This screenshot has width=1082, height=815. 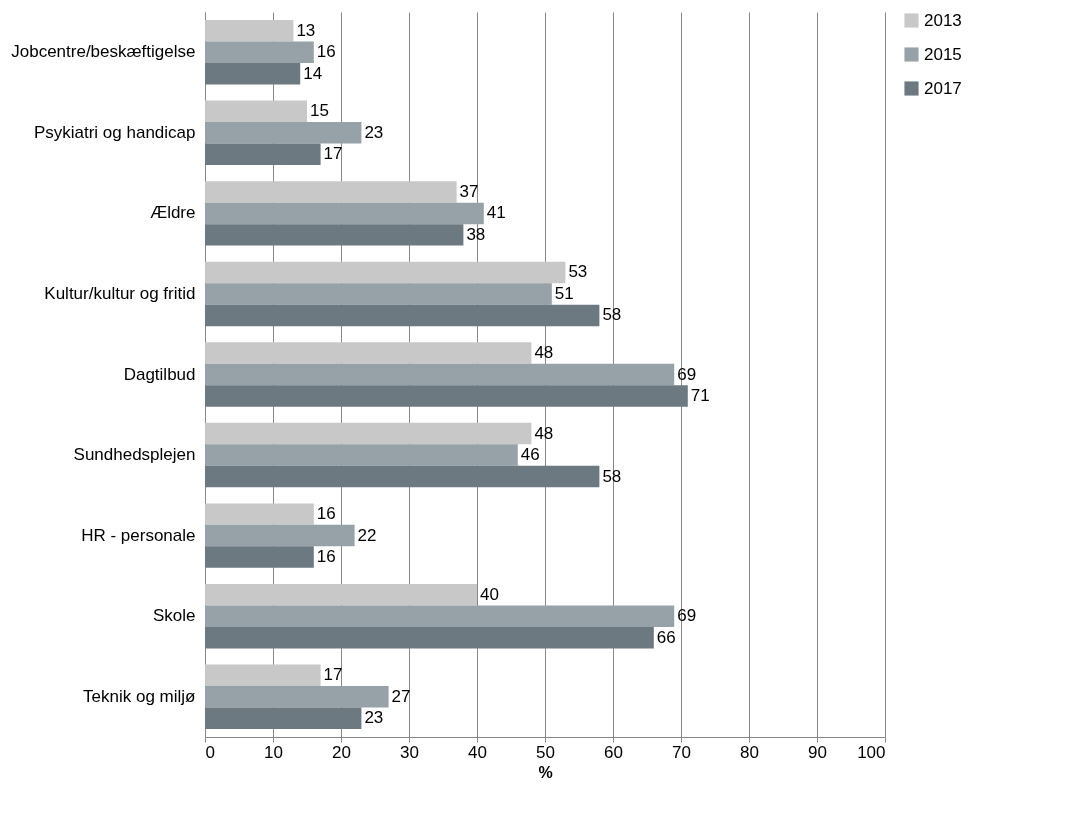 What do you see at coordinates (134, 455) in the screenshot?
I see `y-tick-label: Sundhedsplejen` at bounding box center [134, 455].